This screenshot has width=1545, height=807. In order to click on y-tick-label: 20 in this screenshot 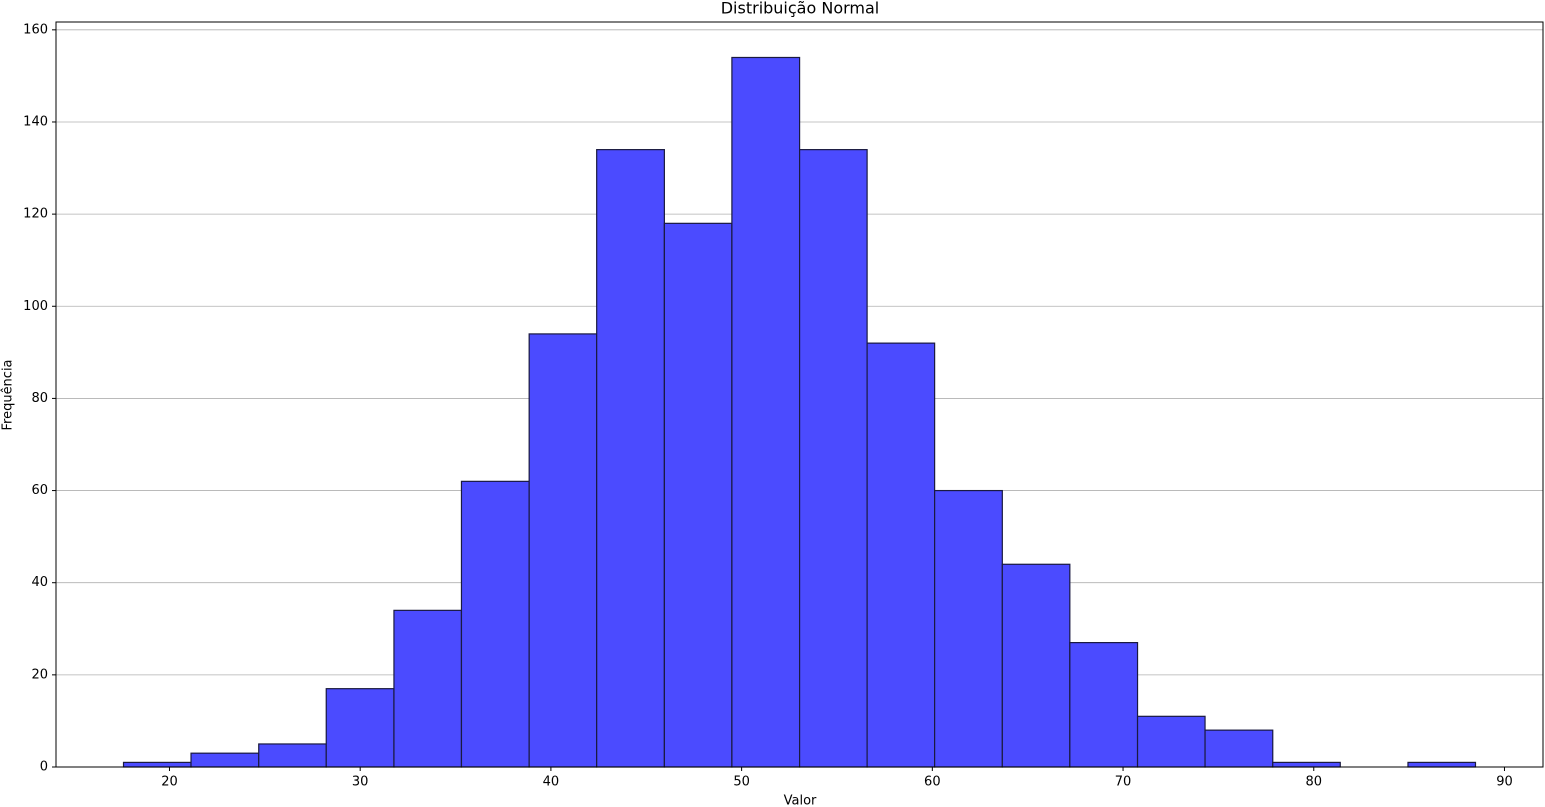, I will do `click(39, 674)`.